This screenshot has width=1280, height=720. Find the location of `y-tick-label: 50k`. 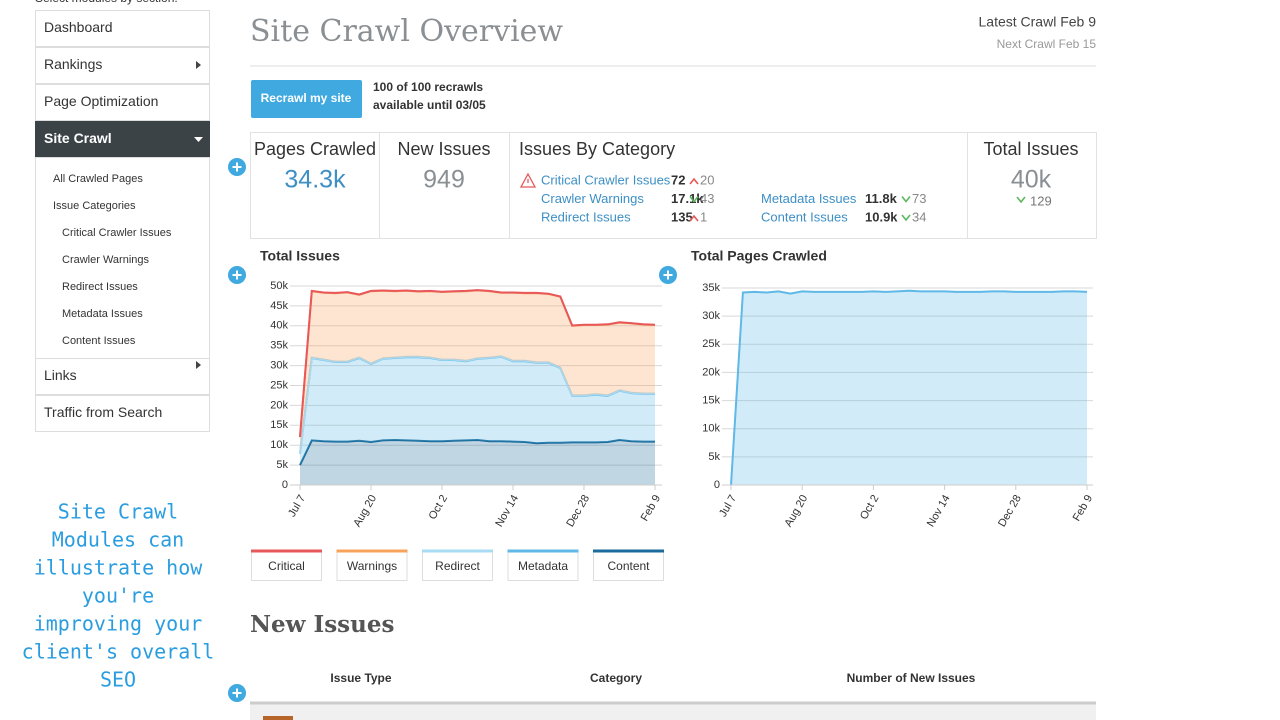

y-tick-label: 50k is located at coordinates (279, 286).